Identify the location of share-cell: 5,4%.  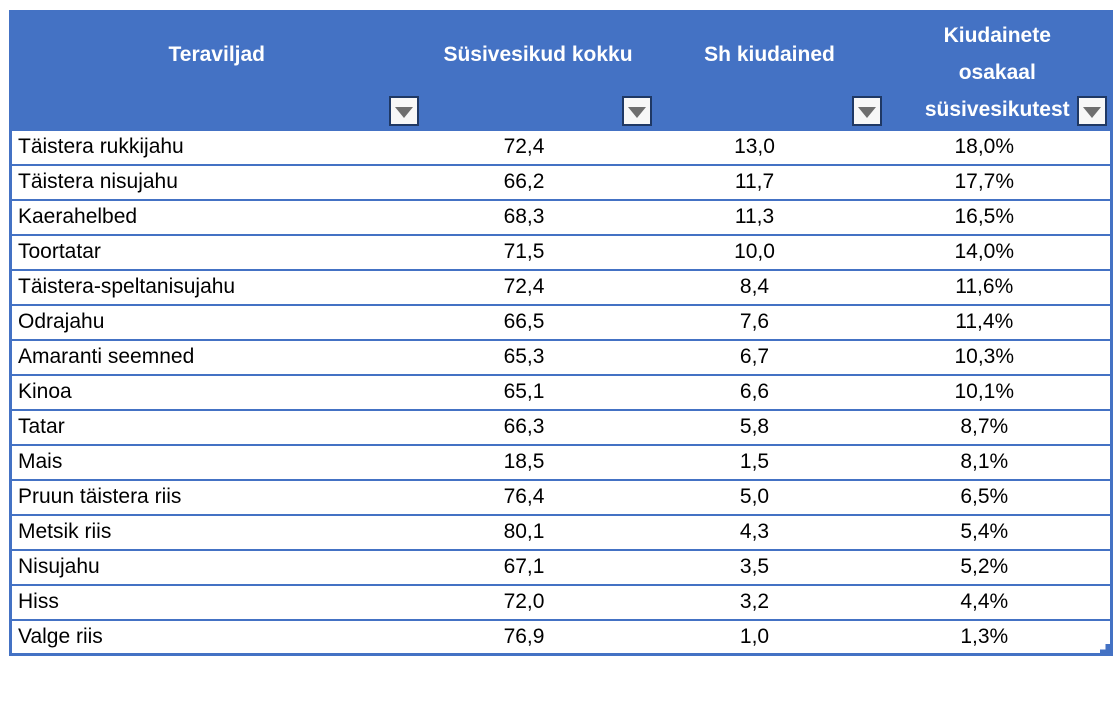
(998, 531).